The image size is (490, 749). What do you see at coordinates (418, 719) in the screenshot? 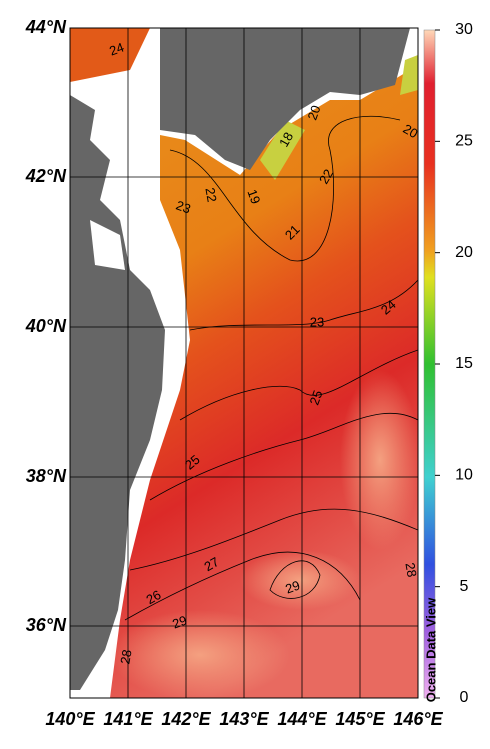
I see `lon-label: 146°E` at bounding box center [418, 719].